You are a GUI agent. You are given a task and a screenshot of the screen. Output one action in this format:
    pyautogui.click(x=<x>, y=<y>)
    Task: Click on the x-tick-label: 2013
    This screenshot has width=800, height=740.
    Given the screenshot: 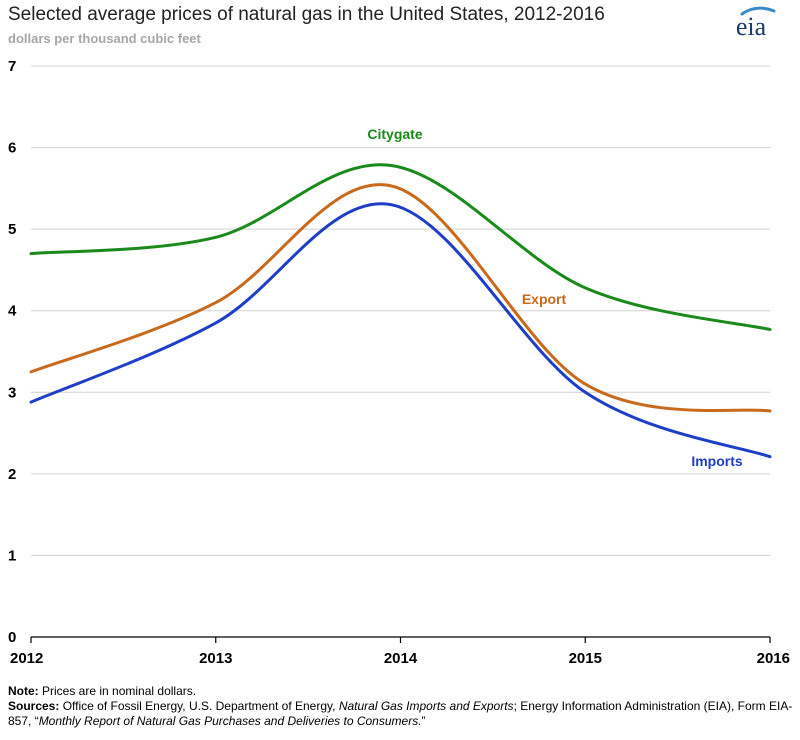 What is the action you would take?
    pyautogui.click(x=215, y=658)
    